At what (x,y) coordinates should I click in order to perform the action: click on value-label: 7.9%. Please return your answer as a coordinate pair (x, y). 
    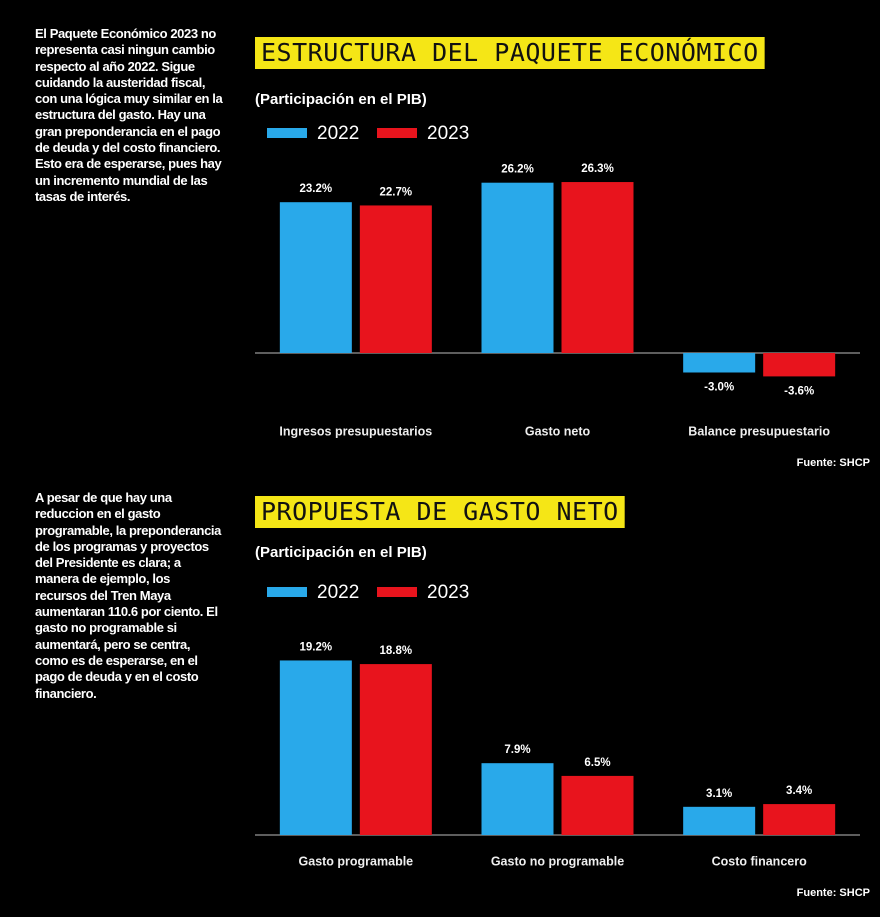
    Looking at the image, I should click on (517, 750).